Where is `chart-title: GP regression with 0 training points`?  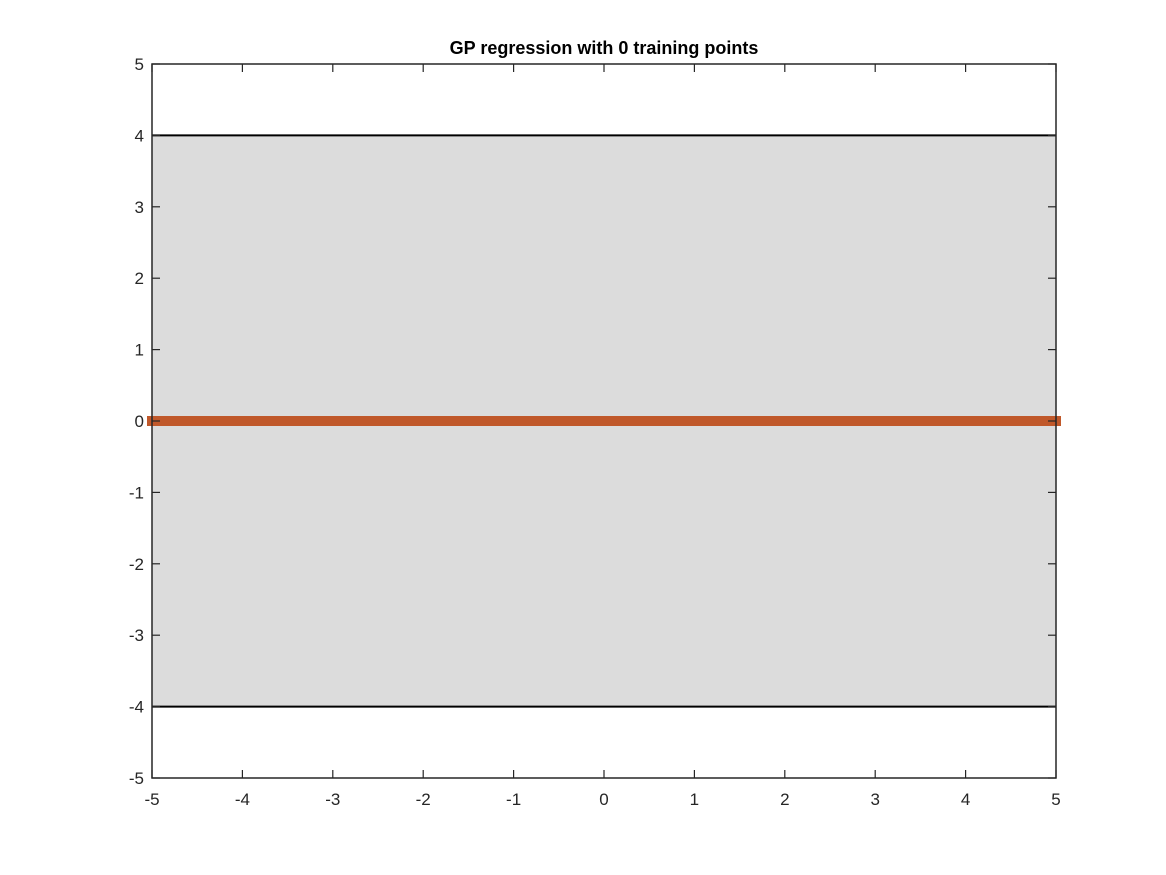
chart-title: GP regression with 0 training points is located at coordinates (604, 48).